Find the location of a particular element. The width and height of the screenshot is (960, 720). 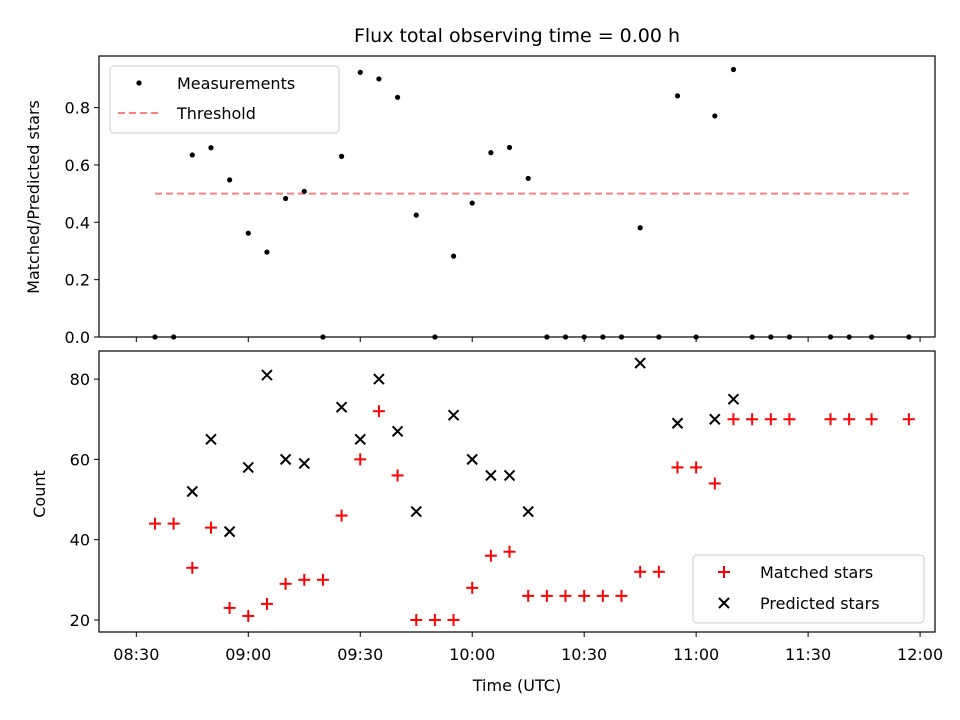

bottom-y-ticks: 20 40 60 80 is located at coordinates (84, 500).